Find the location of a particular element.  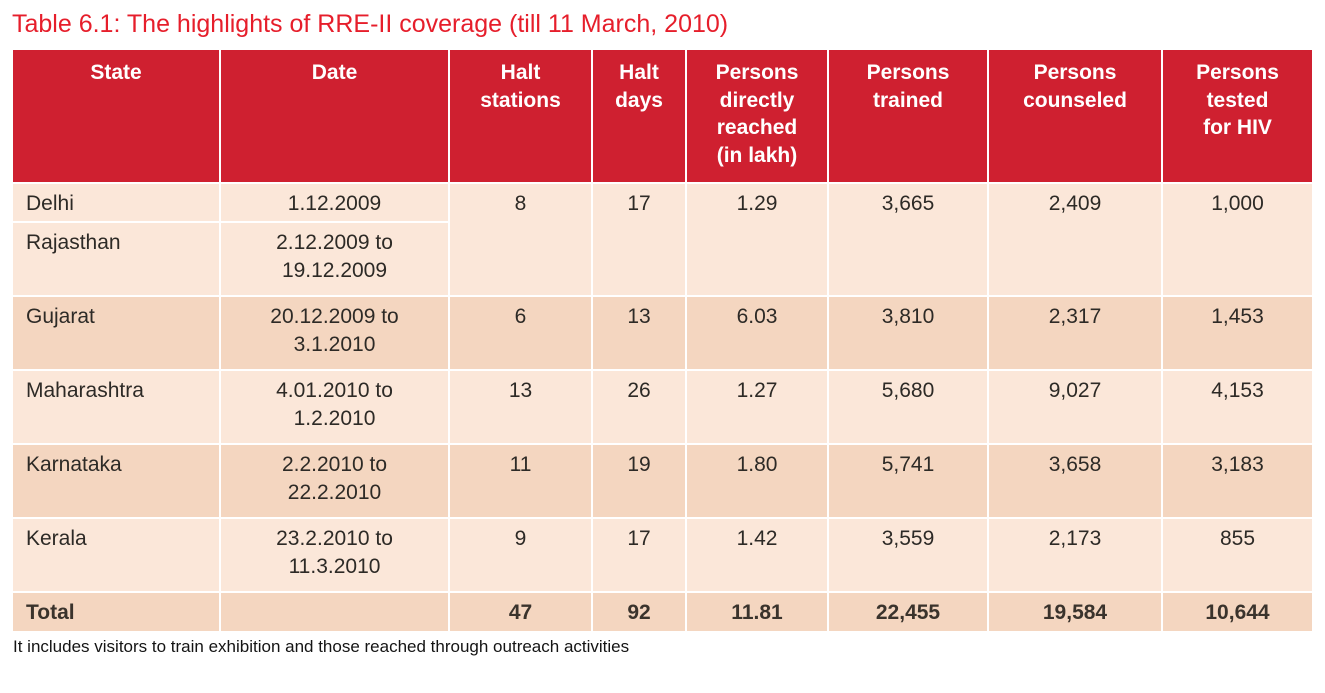

table-row-total: Total 47 92 11.81 22,455 19,584 10,644 is located at coordinates (662, 612).